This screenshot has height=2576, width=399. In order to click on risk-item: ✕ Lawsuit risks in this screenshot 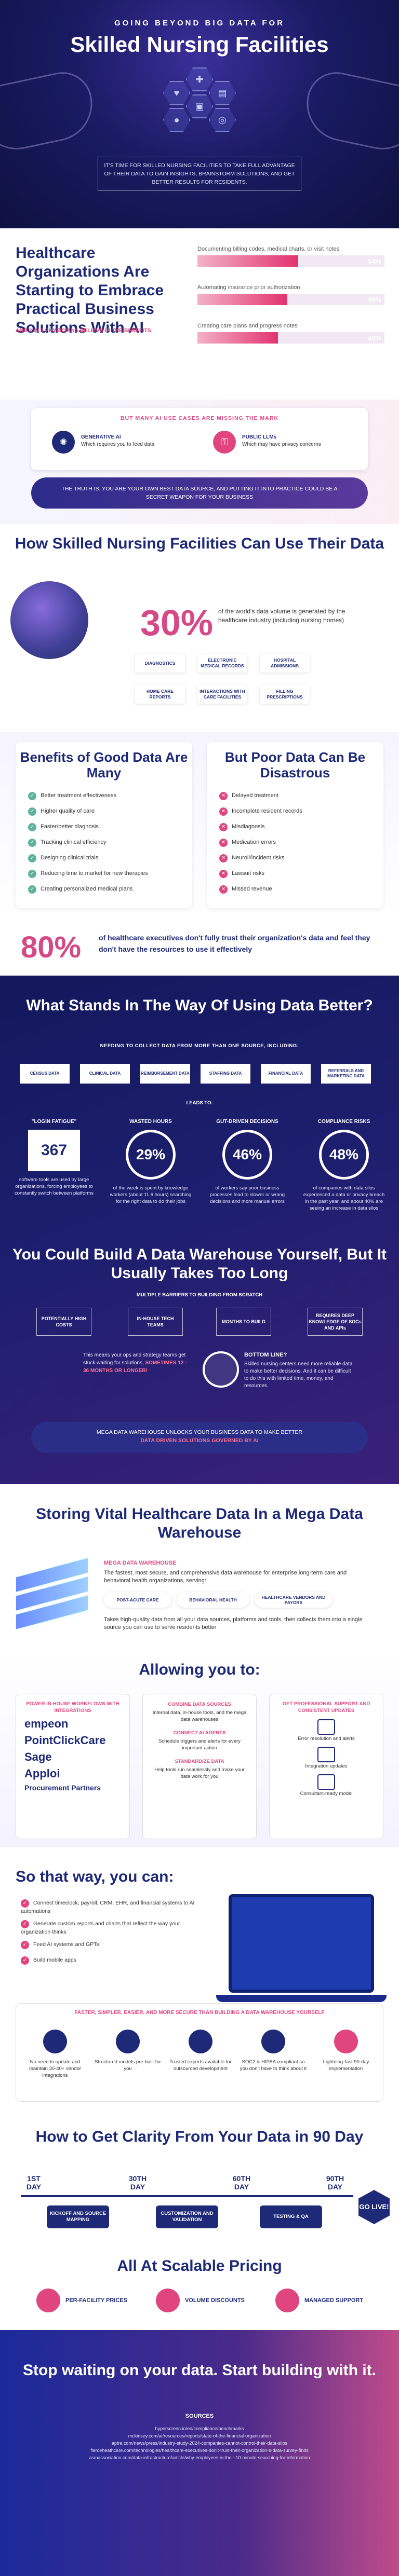, I will do `click(241, 874)`.